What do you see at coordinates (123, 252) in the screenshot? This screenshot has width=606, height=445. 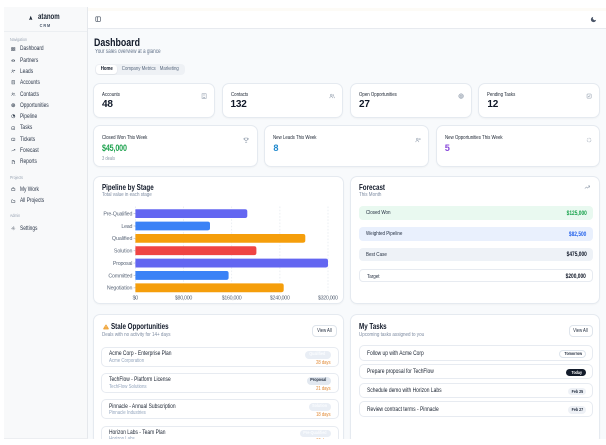 I see `svg-text: Solution` at bounding box center [123, 252].